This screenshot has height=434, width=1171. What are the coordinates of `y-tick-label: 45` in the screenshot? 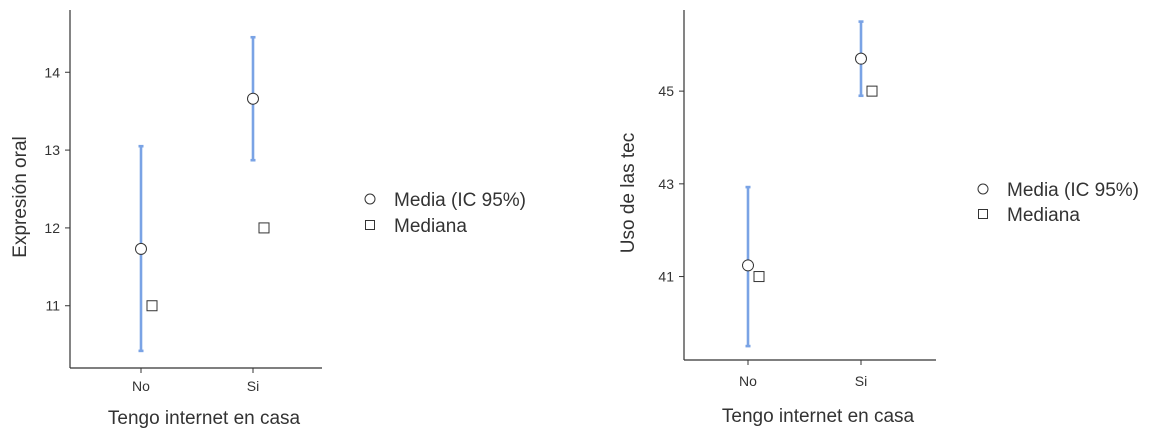 It's located at (666, 91).